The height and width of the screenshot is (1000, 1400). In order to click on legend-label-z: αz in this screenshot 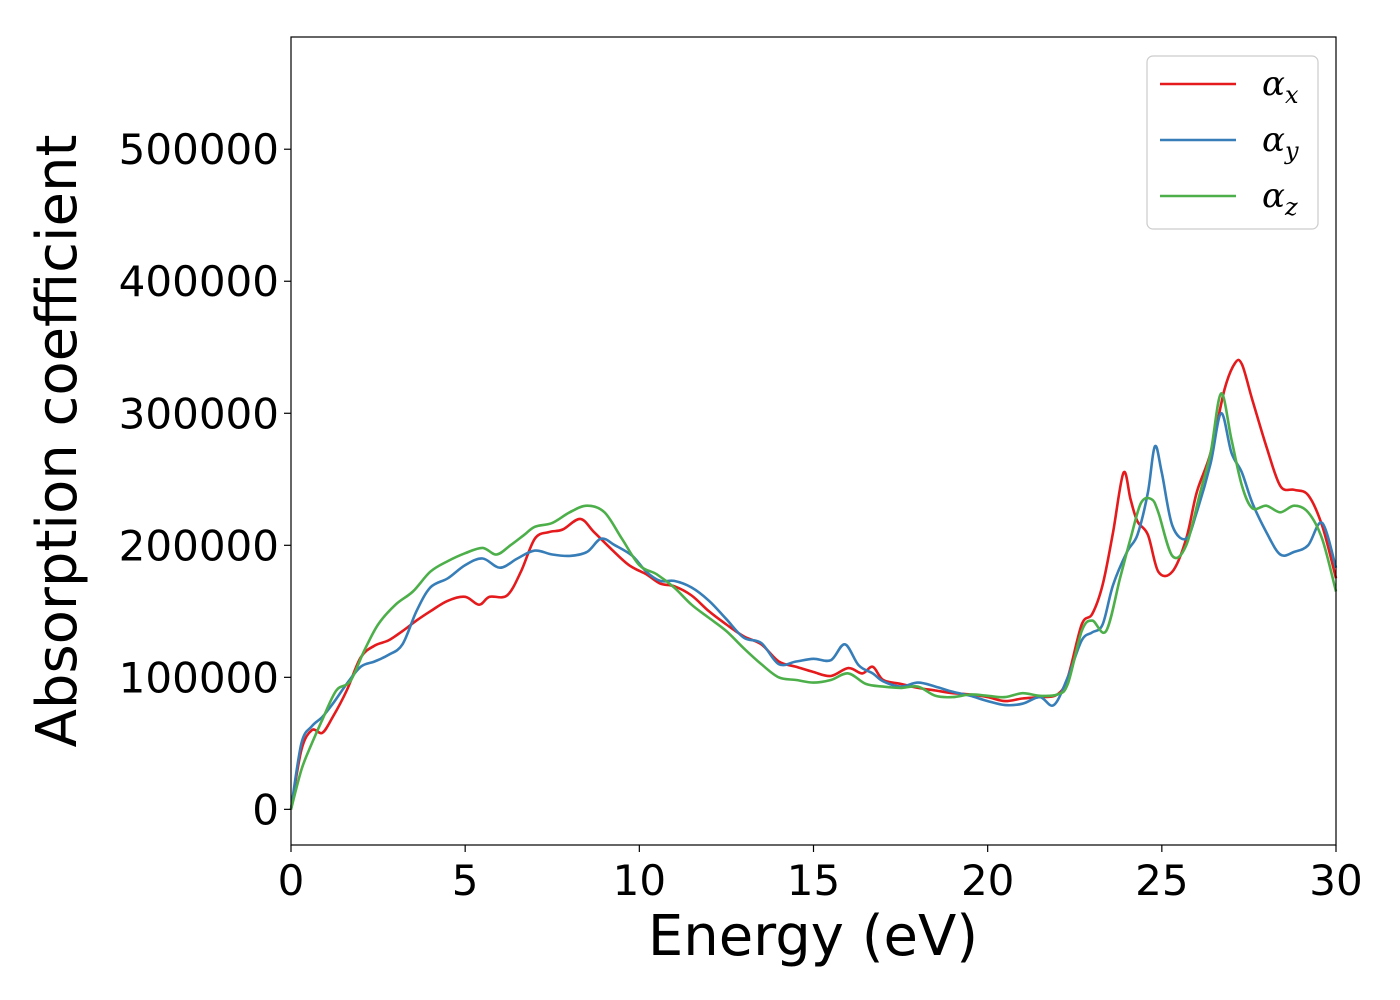, I will do `click(1280, 198)`.